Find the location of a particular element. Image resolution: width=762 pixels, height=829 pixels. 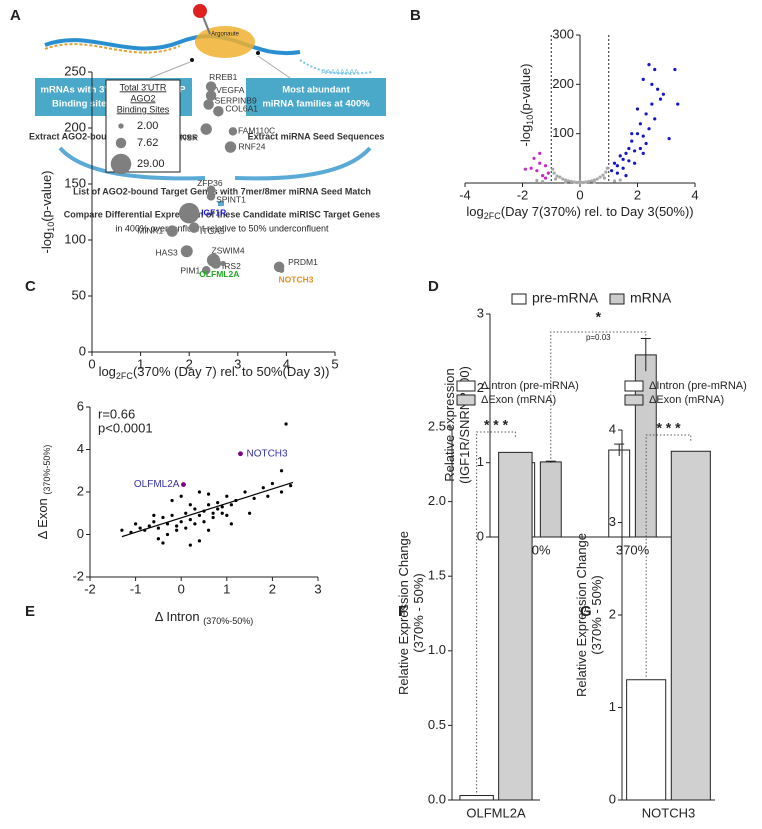

bubble-label: VEGFA is located at coordinates (230, 90).